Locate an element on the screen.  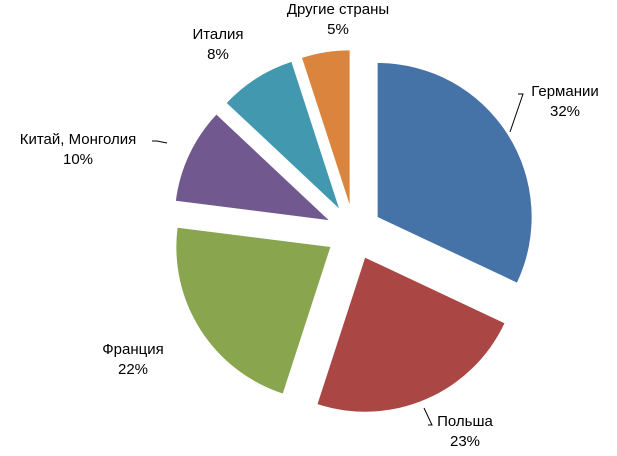
slice-value-label: 8% is located at coordinates (218, 54).